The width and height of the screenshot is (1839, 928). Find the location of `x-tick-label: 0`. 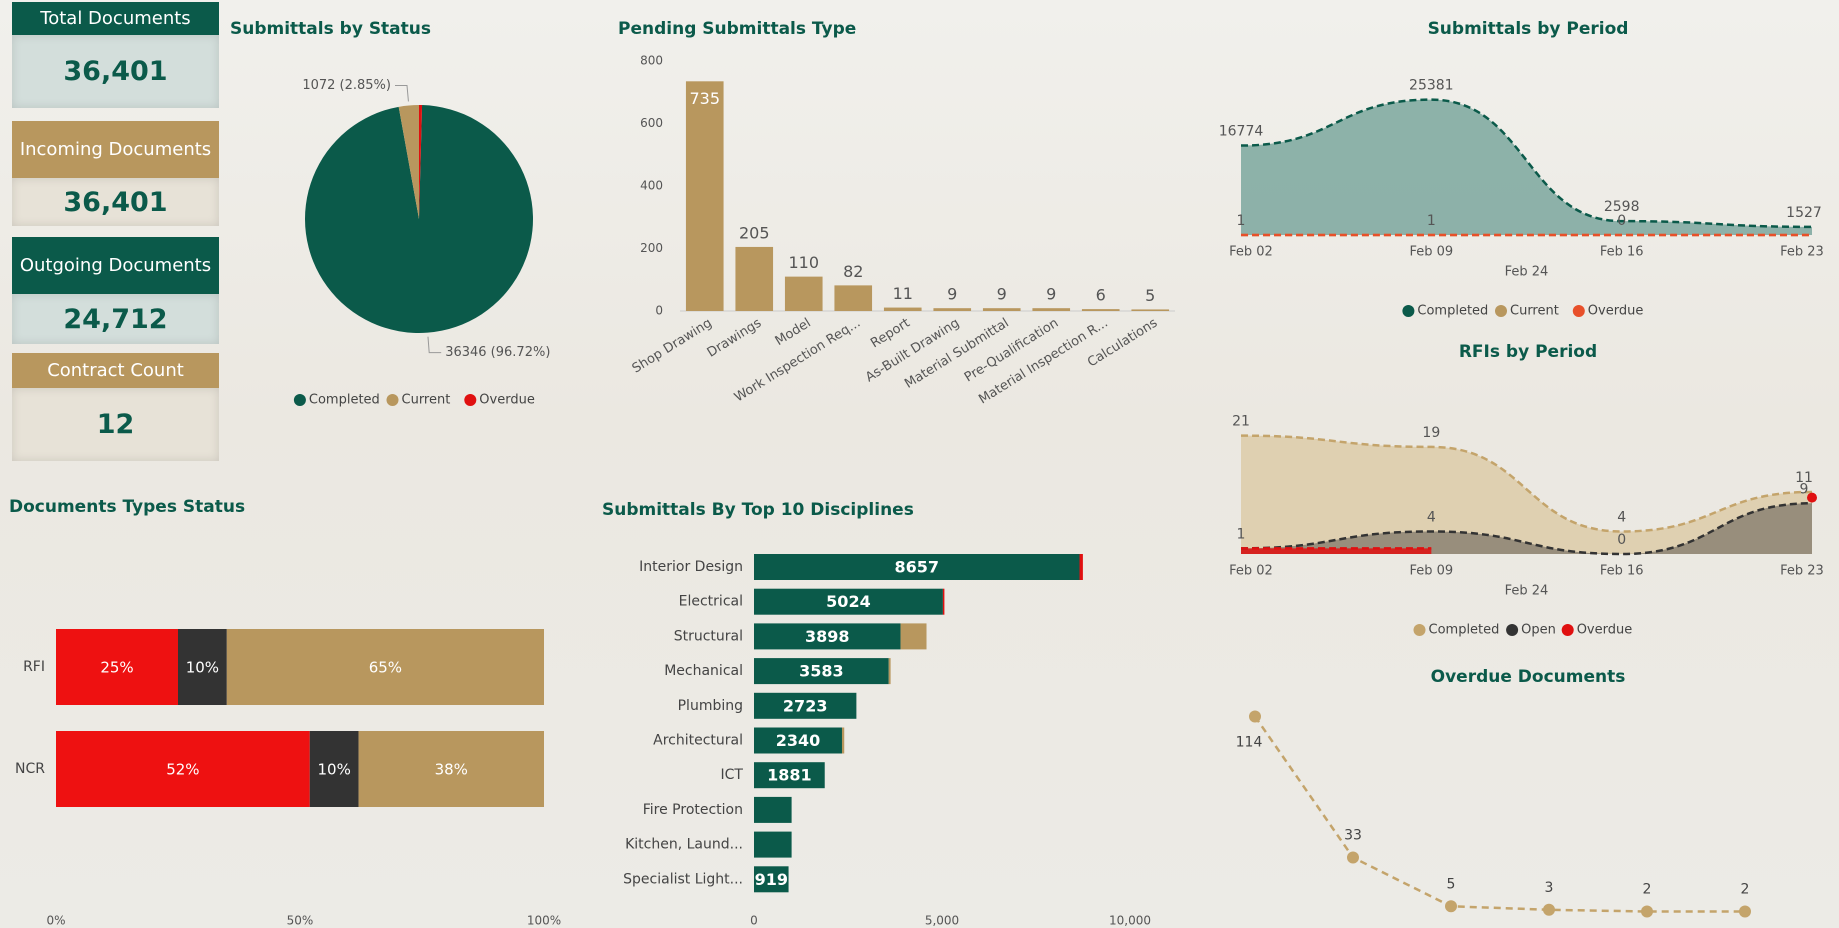

x-tick-label: 0 is located at coordinates (754, 921).